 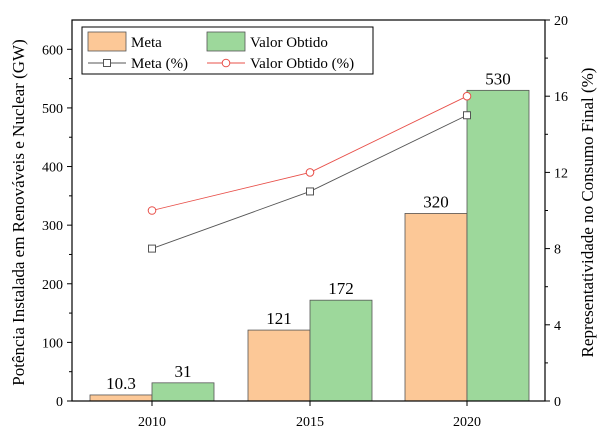 I want to click on data-label: 172, so click(x=341, y=288).